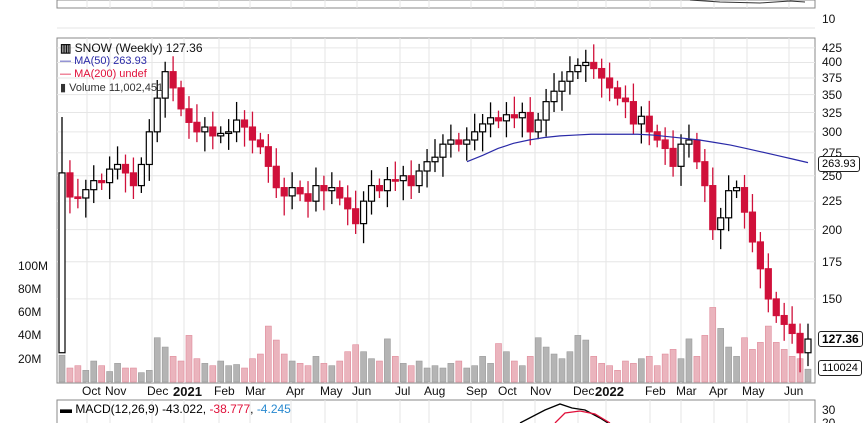  What do you see at coordinates (103, 74) in the screenshot?
I see `legend-ma200: — MA(200) undef` at bounding box center [103, 74].